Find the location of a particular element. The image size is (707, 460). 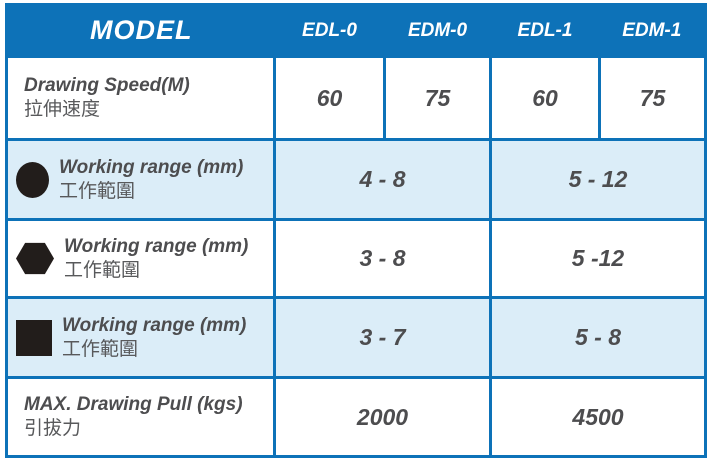

working-range-square-label-zh: 工作範圍 is located at coordinates (100, 349).